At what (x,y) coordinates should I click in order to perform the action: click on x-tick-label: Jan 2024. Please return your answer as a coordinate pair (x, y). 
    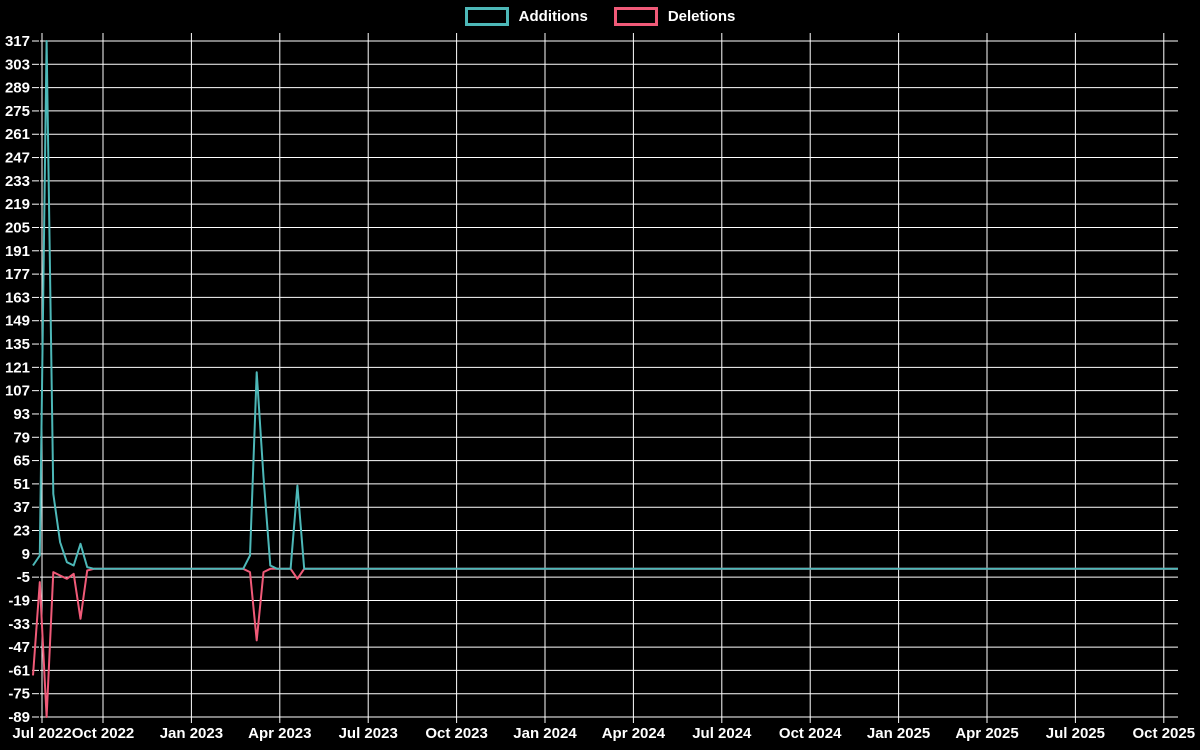
    Looking at the image, I should click on (545, 733).